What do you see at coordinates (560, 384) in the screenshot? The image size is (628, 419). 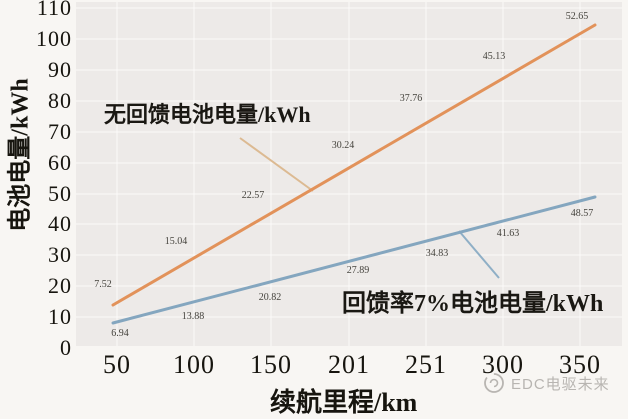 I see `watermark-text: EDC电驱未来` at bounding box center [560, 384].